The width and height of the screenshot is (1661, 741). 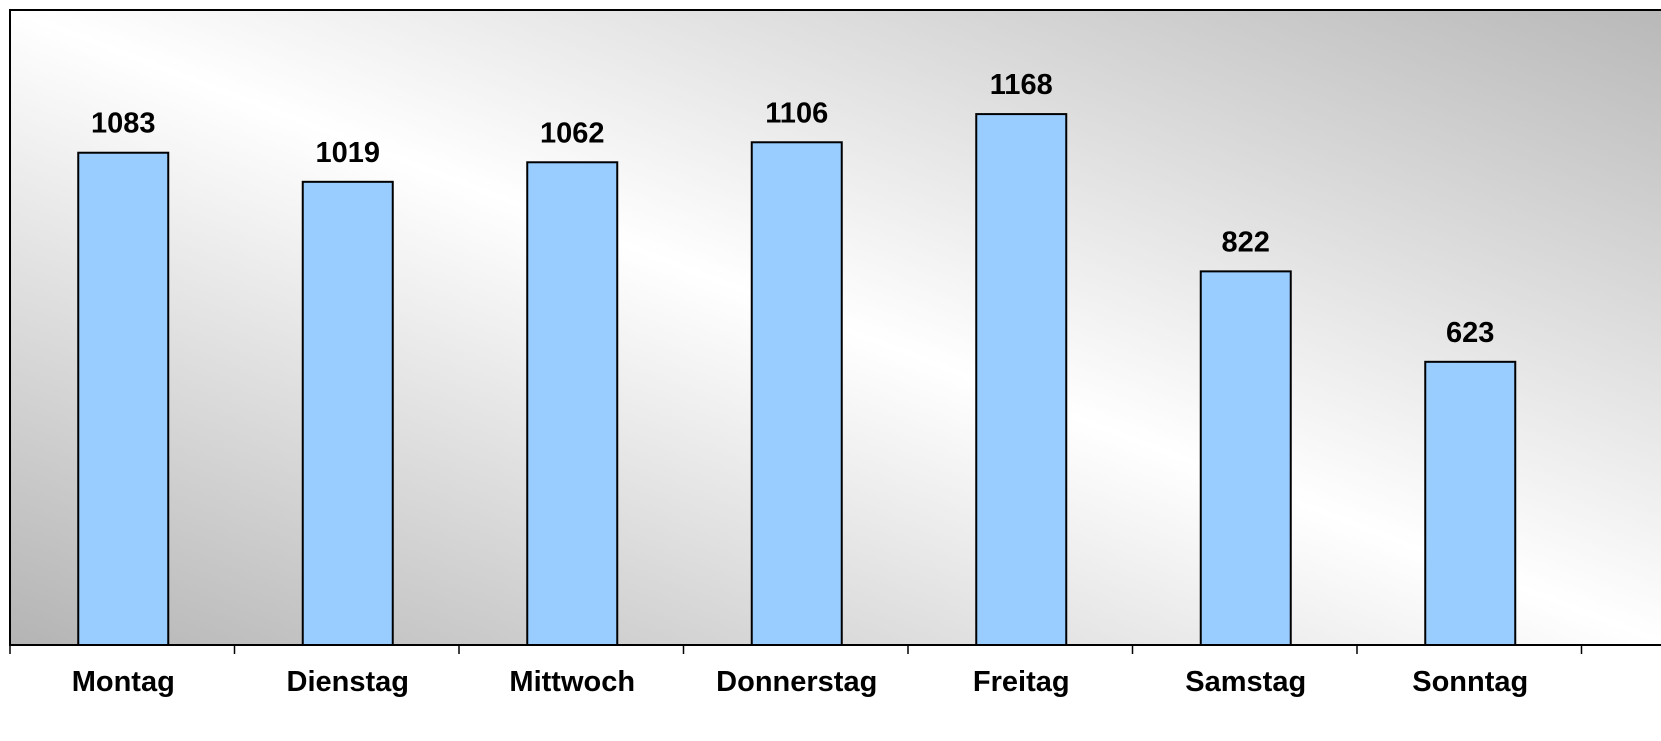 I want to click on value-label: 1083, so click(x=123, y=124).